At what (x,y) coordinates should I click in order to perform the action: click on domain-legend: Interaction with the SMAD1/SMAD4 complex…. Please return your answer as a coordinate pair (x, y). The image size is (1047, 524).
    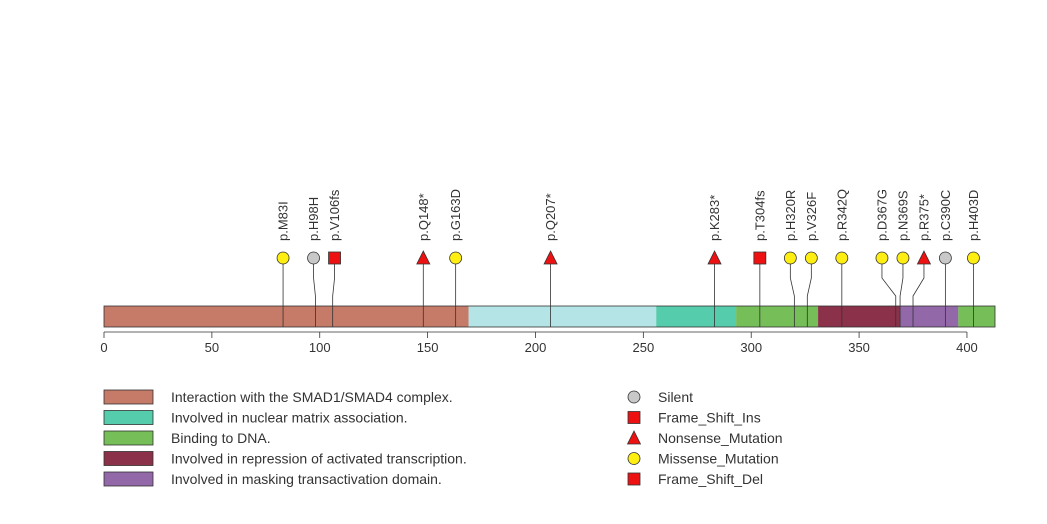
    Looking at the image, I should click on (285, 438).